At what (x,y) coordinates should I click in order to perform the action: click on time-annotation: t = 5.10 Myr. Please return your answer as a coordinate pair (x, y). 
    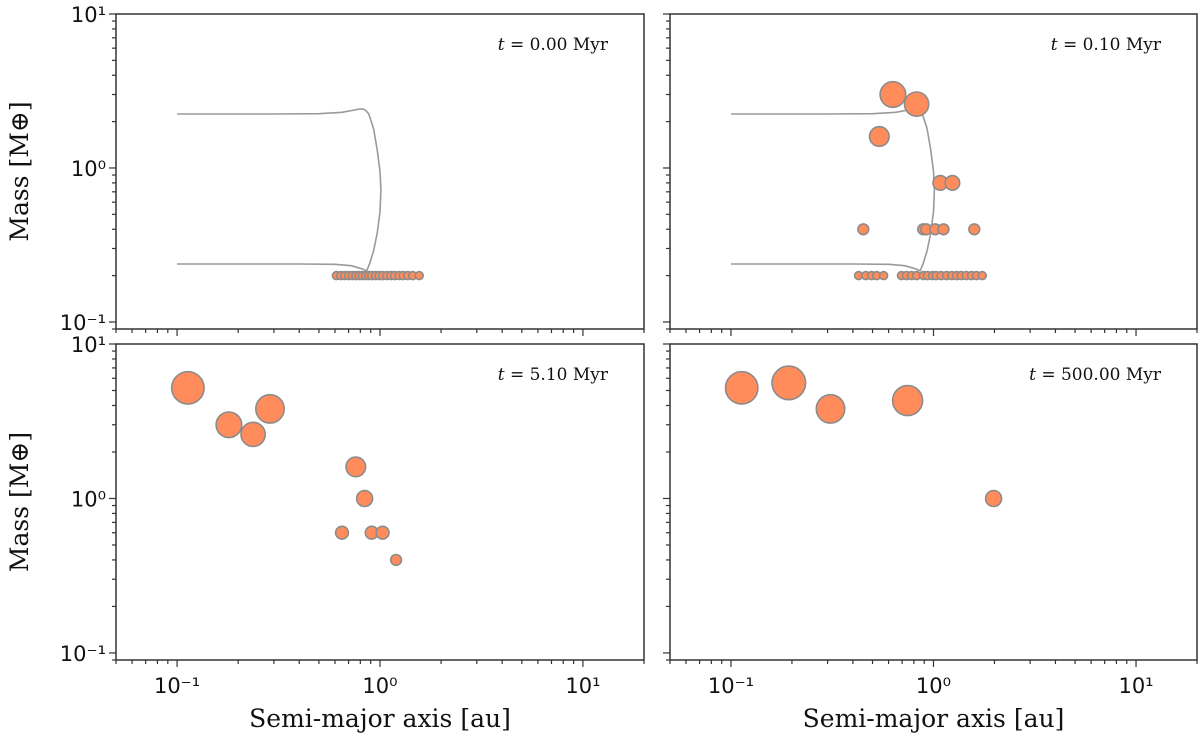
    Looking at the image, I should click on (553, 375).